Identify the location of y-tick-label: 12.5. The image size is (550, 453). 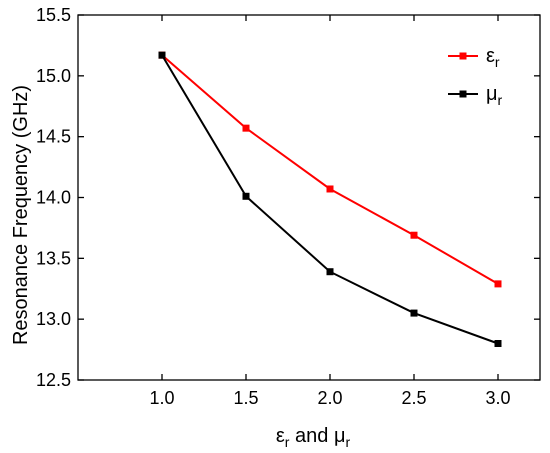
(53, 380).